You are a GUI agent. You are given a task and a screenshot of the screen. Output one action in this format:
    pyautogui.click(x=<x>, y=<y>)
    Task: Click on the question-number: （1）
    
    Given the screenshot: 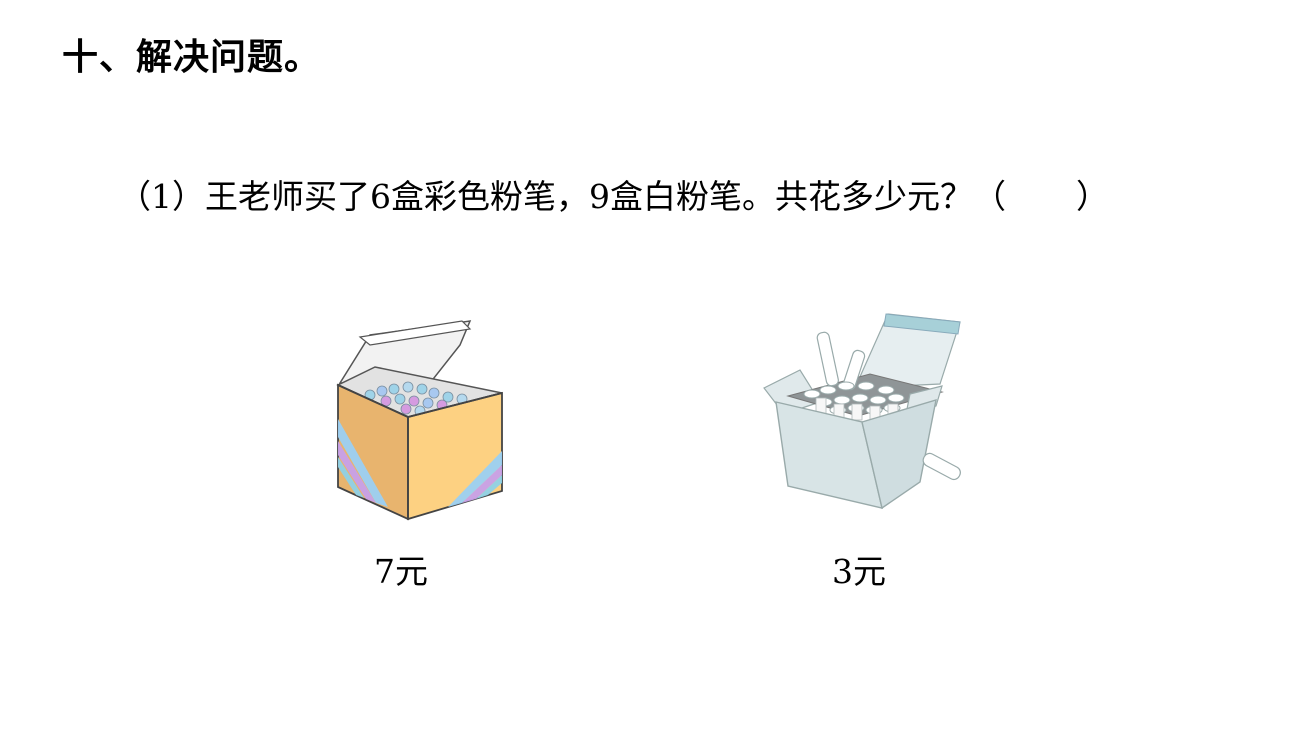 What is the action you would take?
    pyautogui.click(x=161, y=196)
    